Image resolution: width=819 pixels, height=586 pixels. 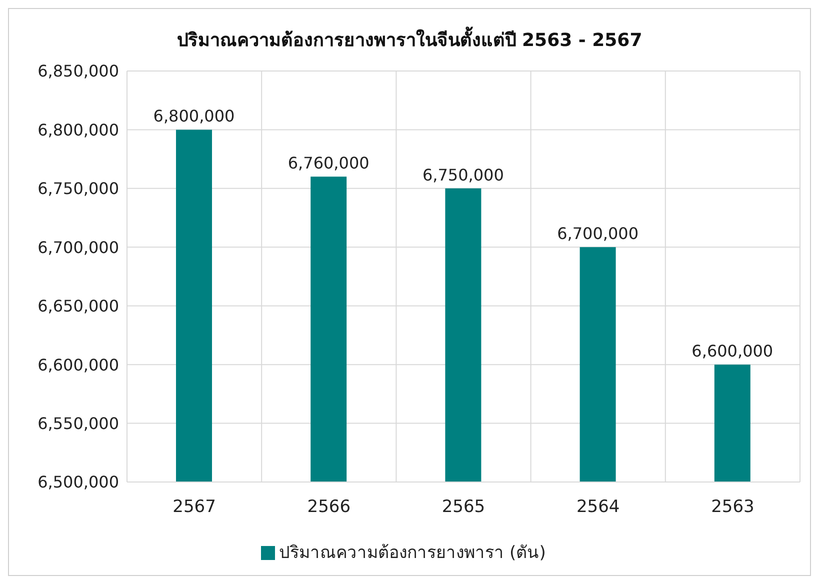 I want to click on y-tick-label: 6,500,000, so click(x=78, y=482).